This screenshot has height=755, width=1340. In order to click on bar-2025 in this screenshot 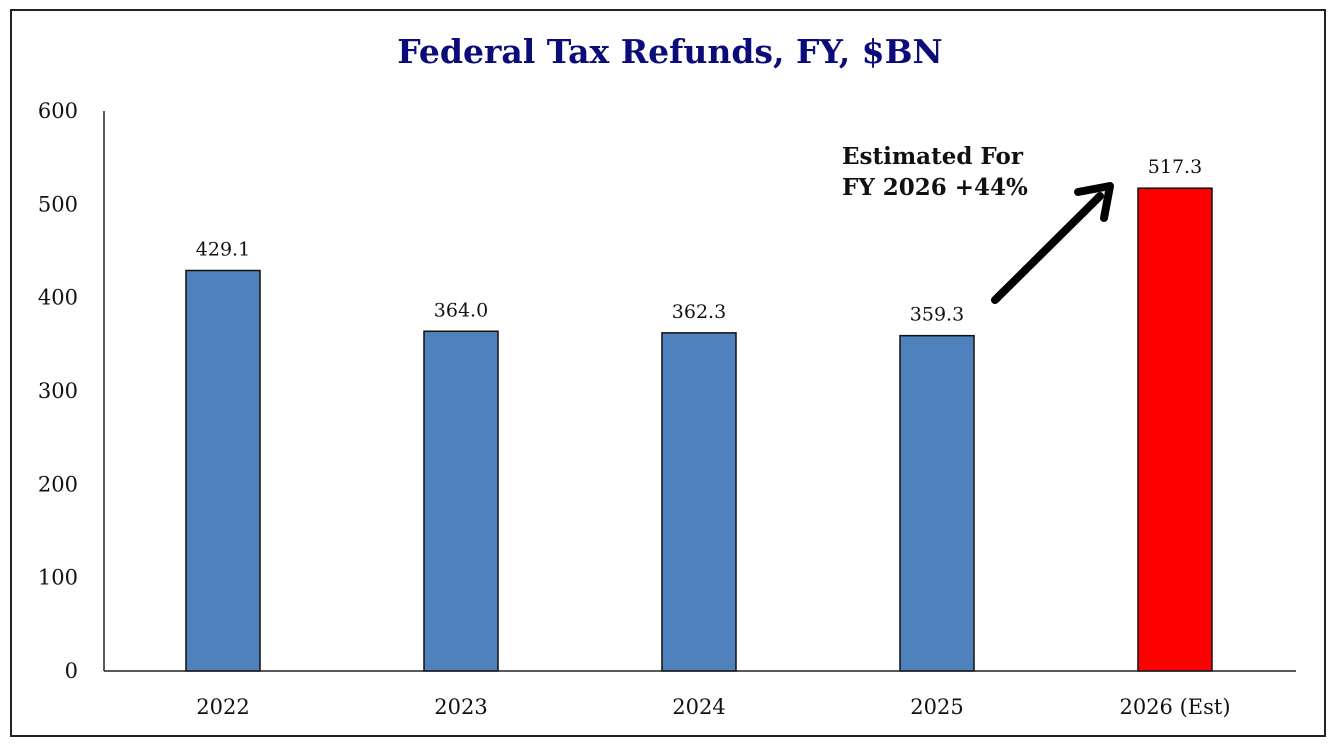, I will do `click(937, 503)`.